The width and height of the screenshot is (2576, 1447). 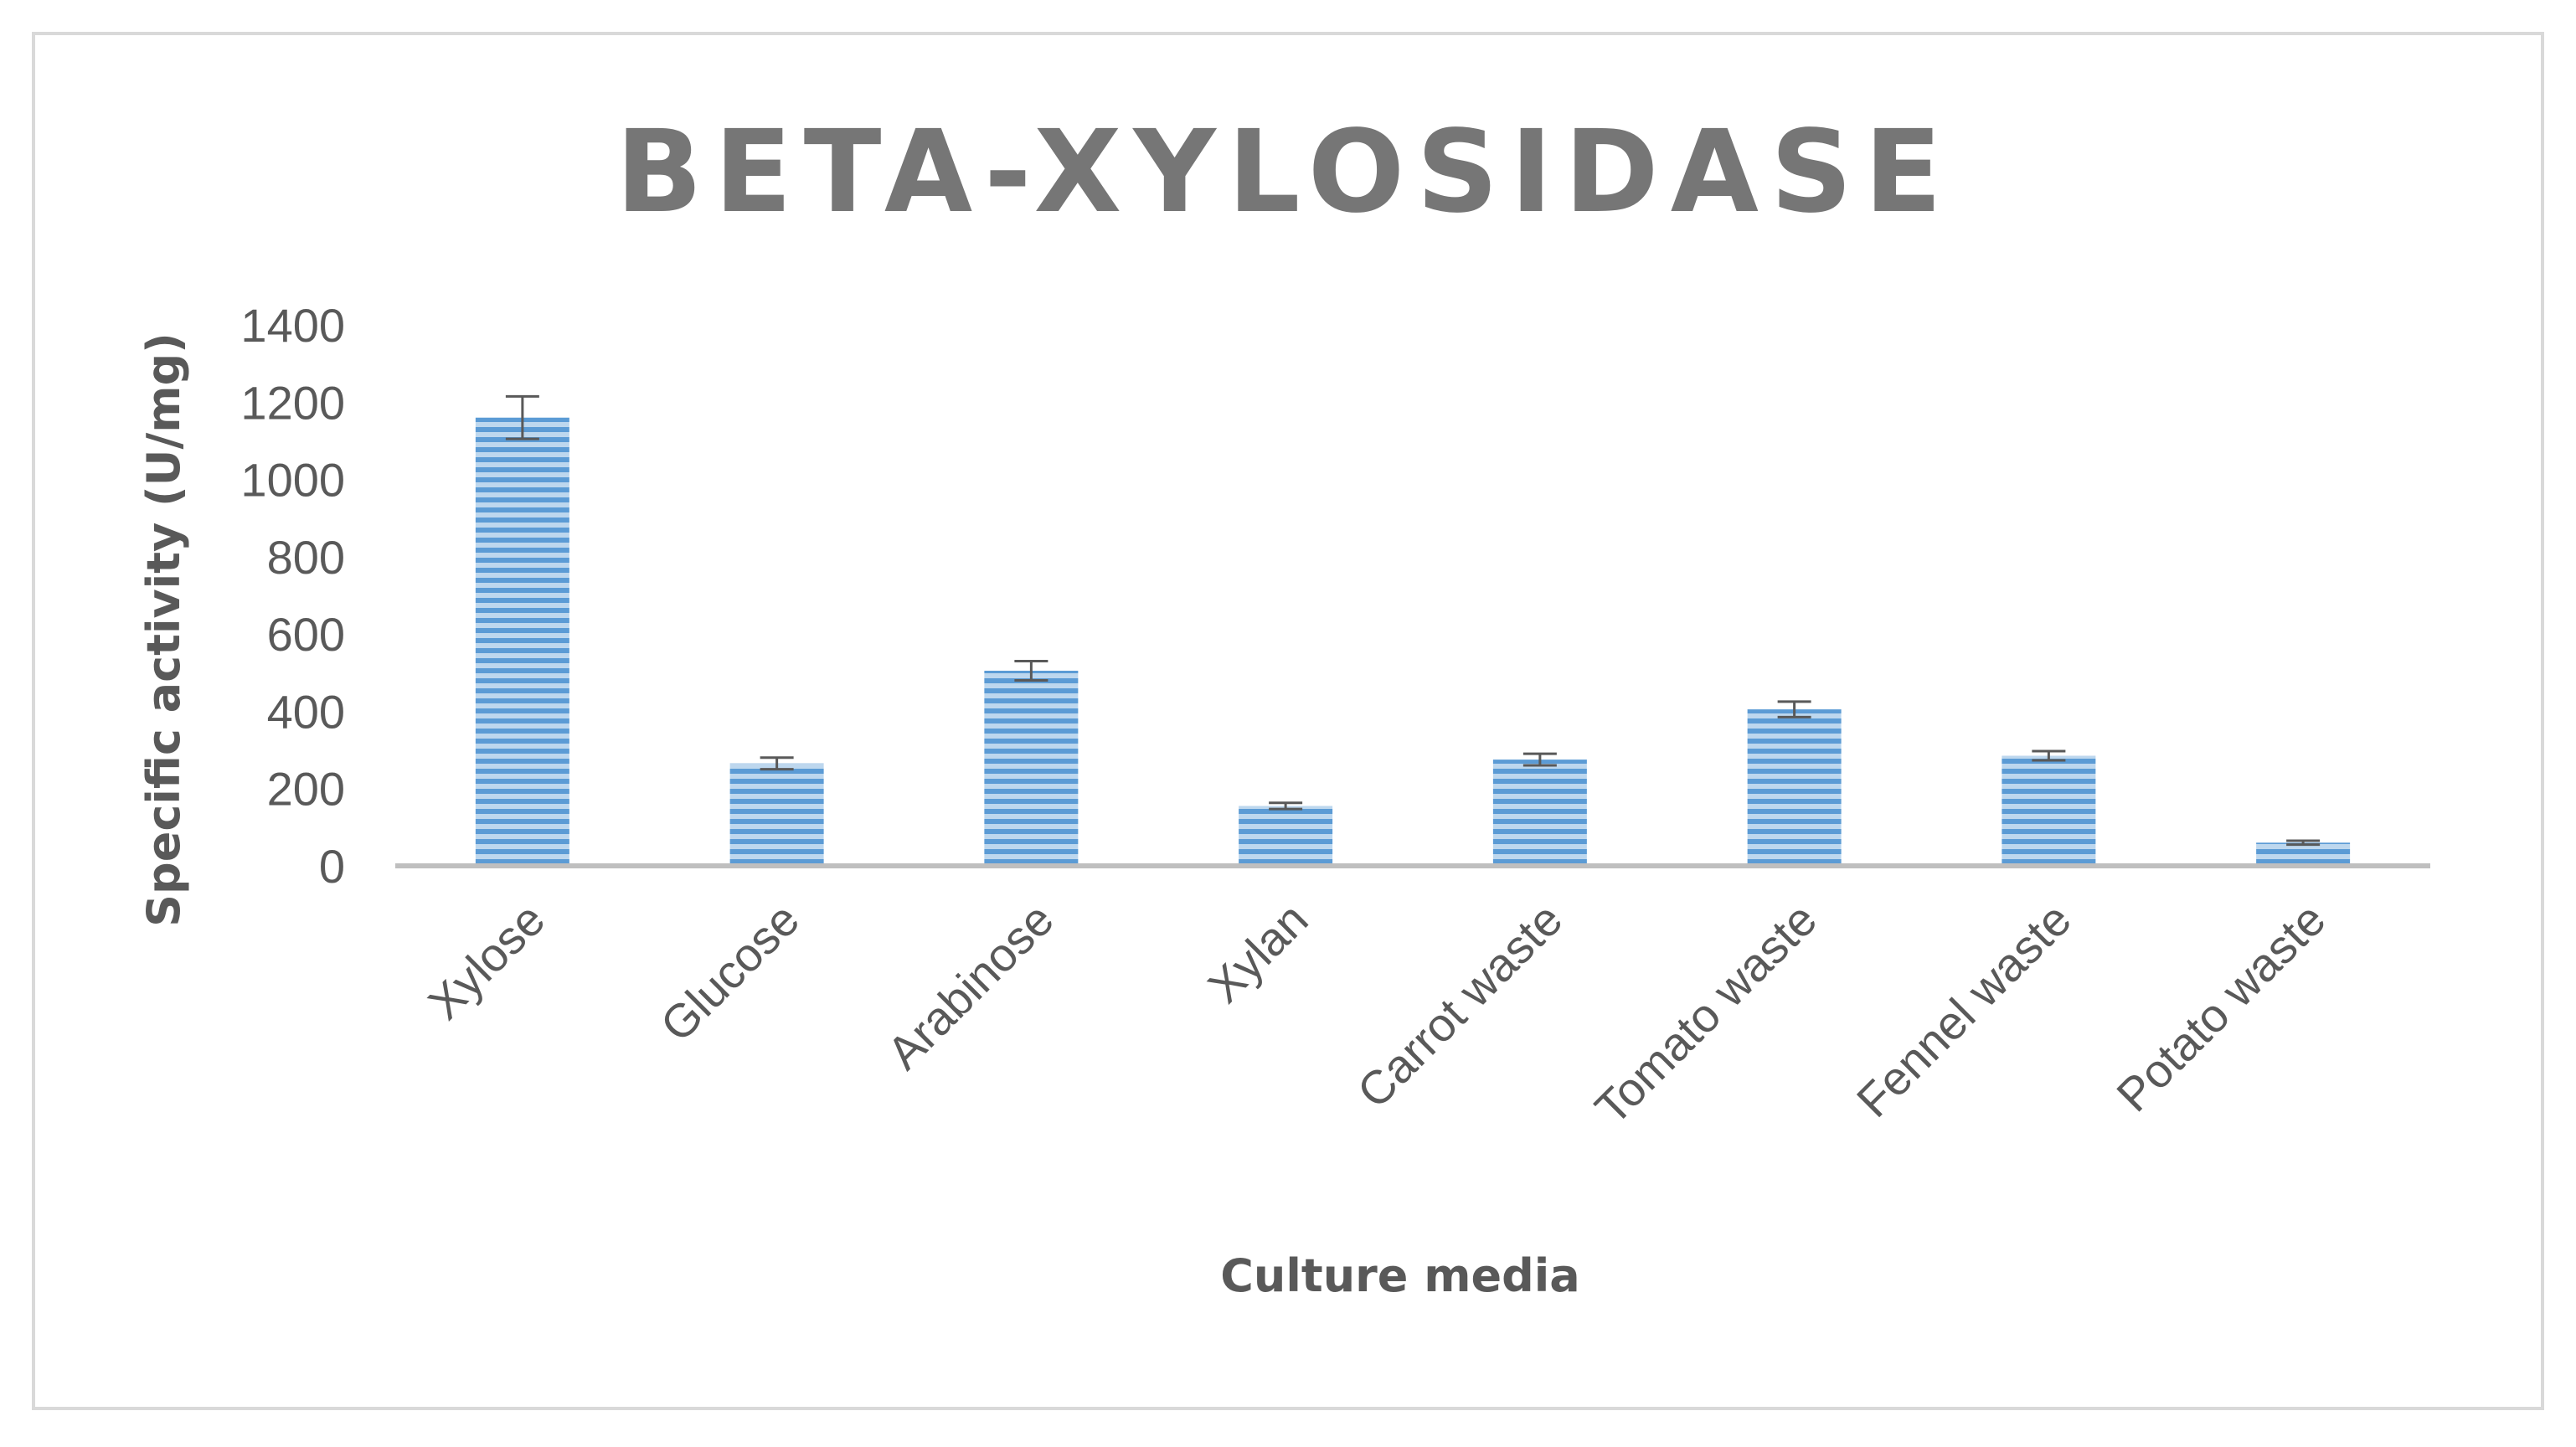 What do you see at coordinates (2220, 1007) in the screenshot?
I see `x-tick-label: Potato waste` at bounding box center [2220, 1007].